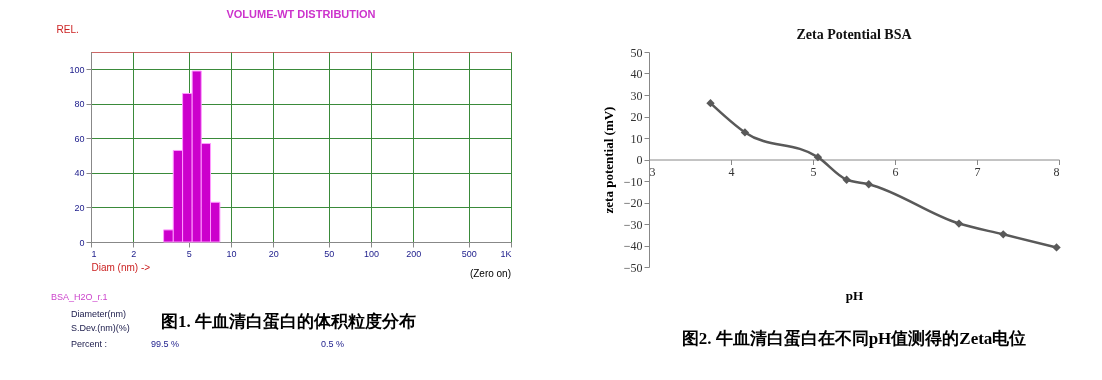  I want to click on text: Diameter(nm), so click(99, 314).